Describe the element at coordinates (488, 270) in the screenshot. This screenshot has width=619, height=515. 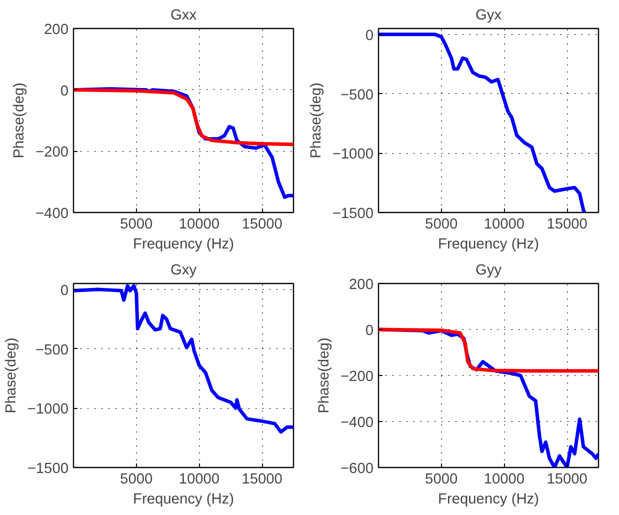
I see `chart-title: Gyy` at that location.